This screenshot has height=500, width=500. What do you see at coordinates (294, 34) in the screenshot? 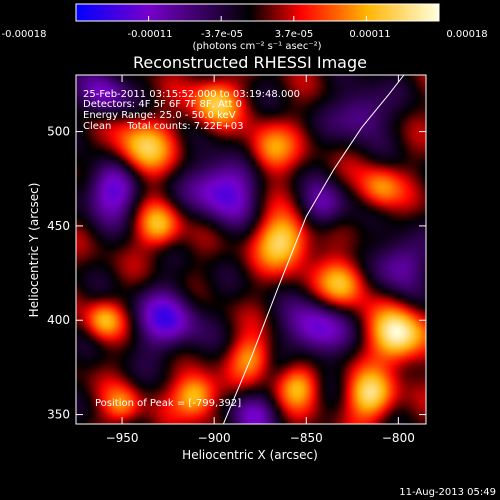
I see `colorbar-tick-label: 3.7e-05` at bounding box center [294, 34].